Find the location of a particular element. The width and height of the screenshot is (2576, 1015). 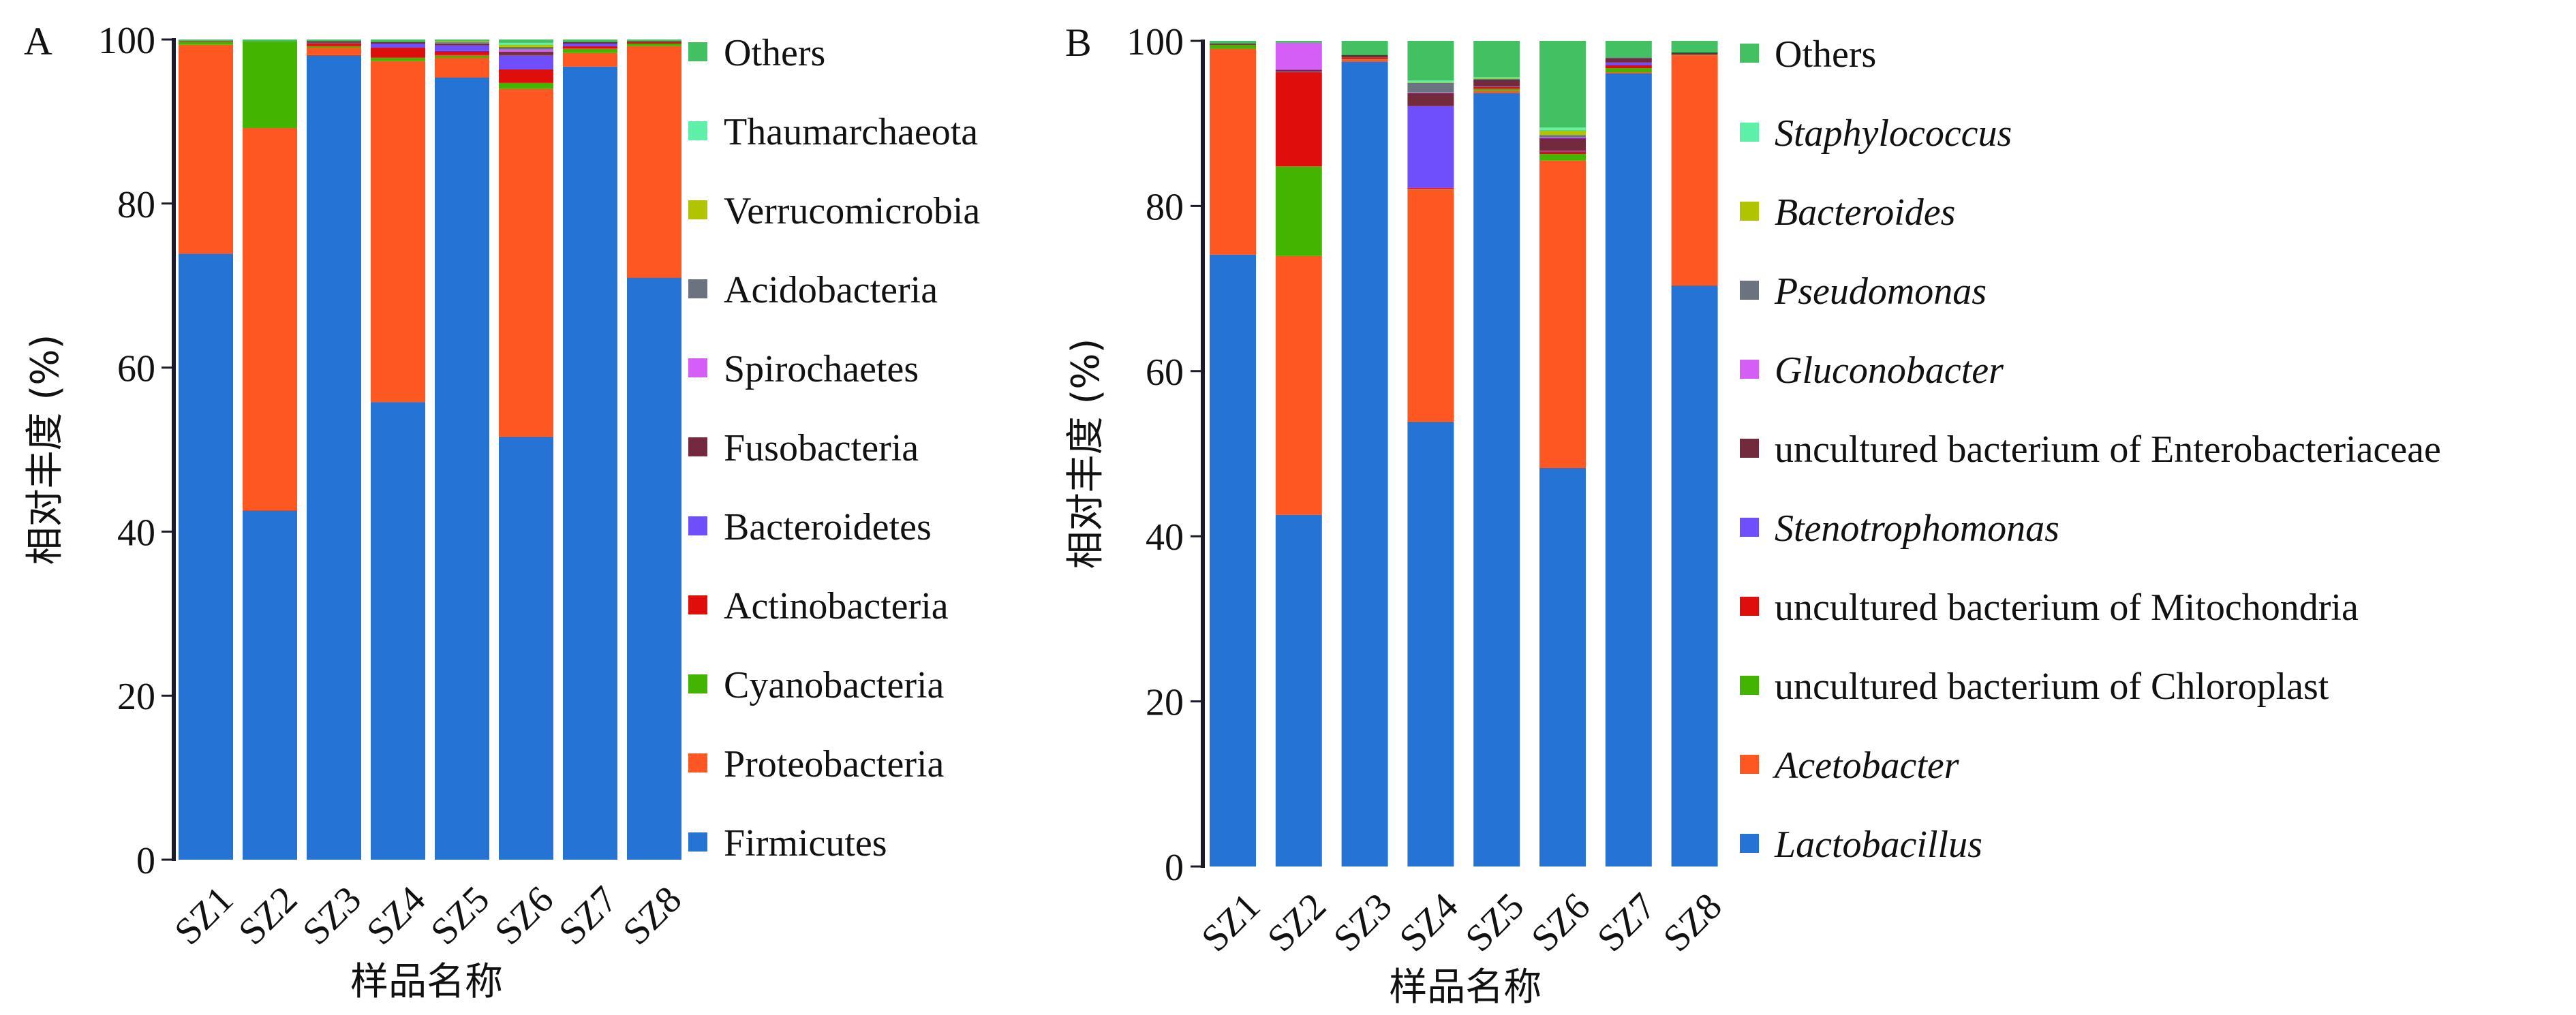

bar-segment-sz6-proteobacteria is located at coordinates (526, 263).